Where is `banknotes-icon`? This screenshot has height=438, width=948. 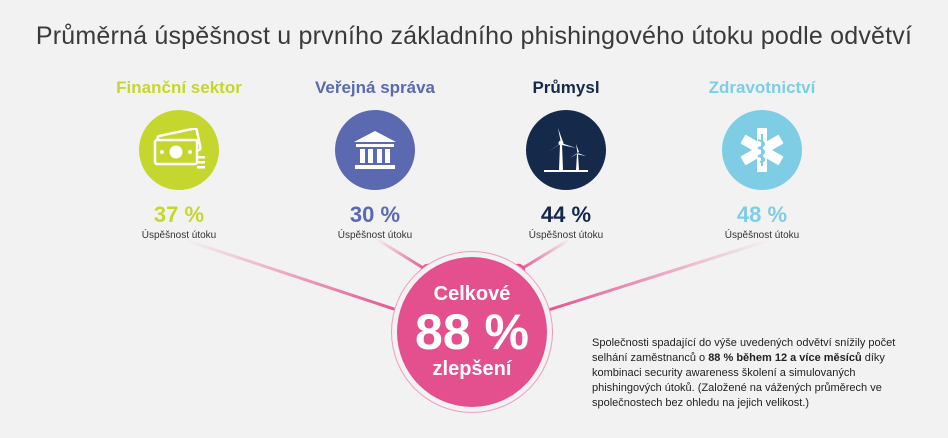
banknotes-icon is located at coordinates (179, 148).